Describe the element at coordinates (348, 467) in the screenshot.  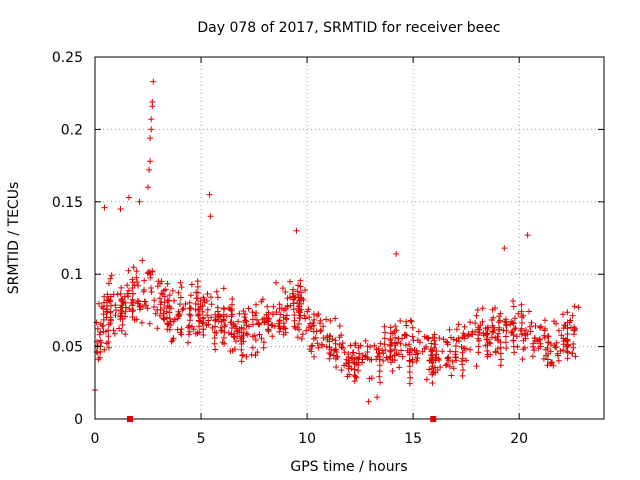
I see `x-axis-label: GPS time / hours` at that location.